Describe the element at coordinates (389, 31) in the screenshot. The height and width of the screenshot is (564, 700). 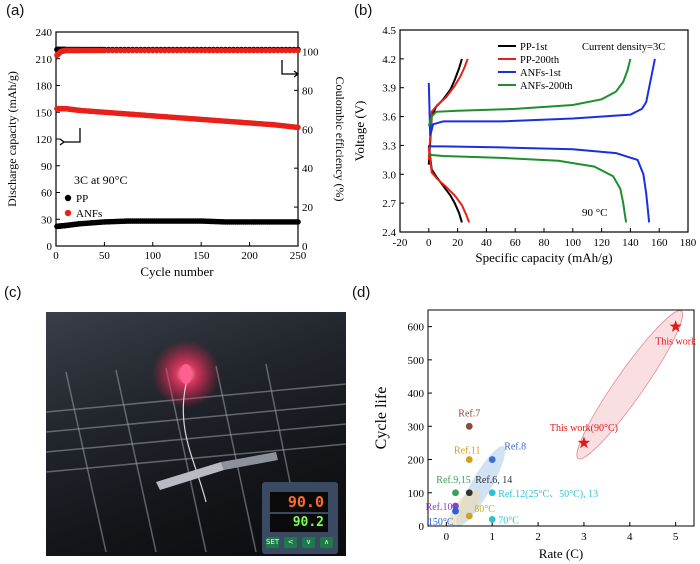
I see `y-tick-label: 4.5` at that location.